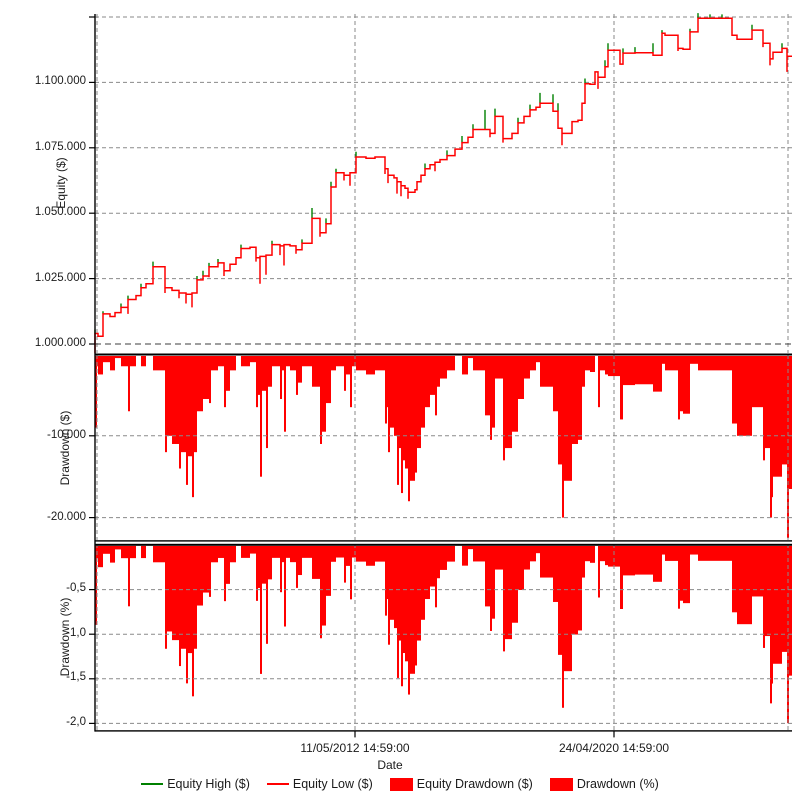  What do you see at coordinates (208, 784) in the screenshot?
I see `legend-label: Equity High ($)` at bounding box center [208, 784].